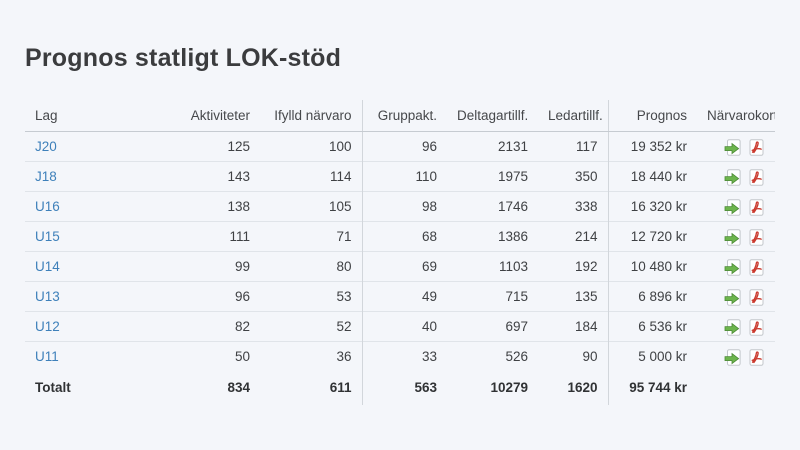 This screenshot has width=800, height=450. What do you see at coordinates (213, 236) in the screenshot?
I see `cell-aktiviteter: 111` at bounding box center [213, 236].